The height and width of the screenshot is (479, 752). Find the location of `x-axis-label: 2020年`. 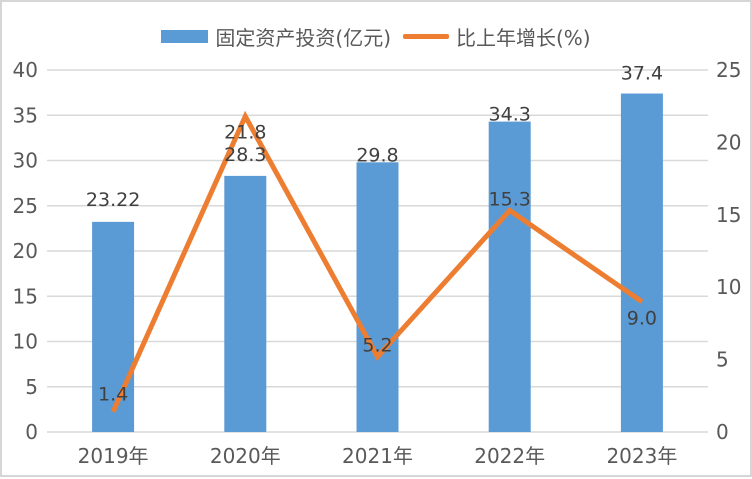

x-axis-label: 2020年 is located at coordinates (245, 456).